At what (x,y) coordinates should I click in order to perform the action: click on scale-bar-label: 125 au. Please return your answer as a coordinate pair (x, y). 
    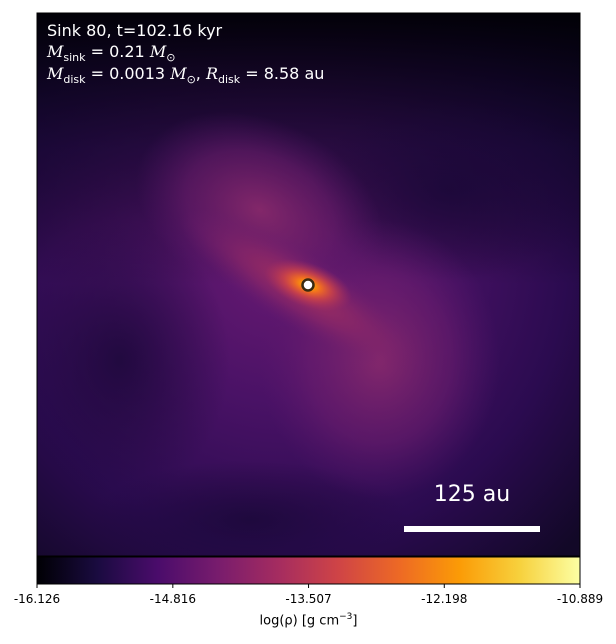
    Looking at the image, I should click on (472, 494).